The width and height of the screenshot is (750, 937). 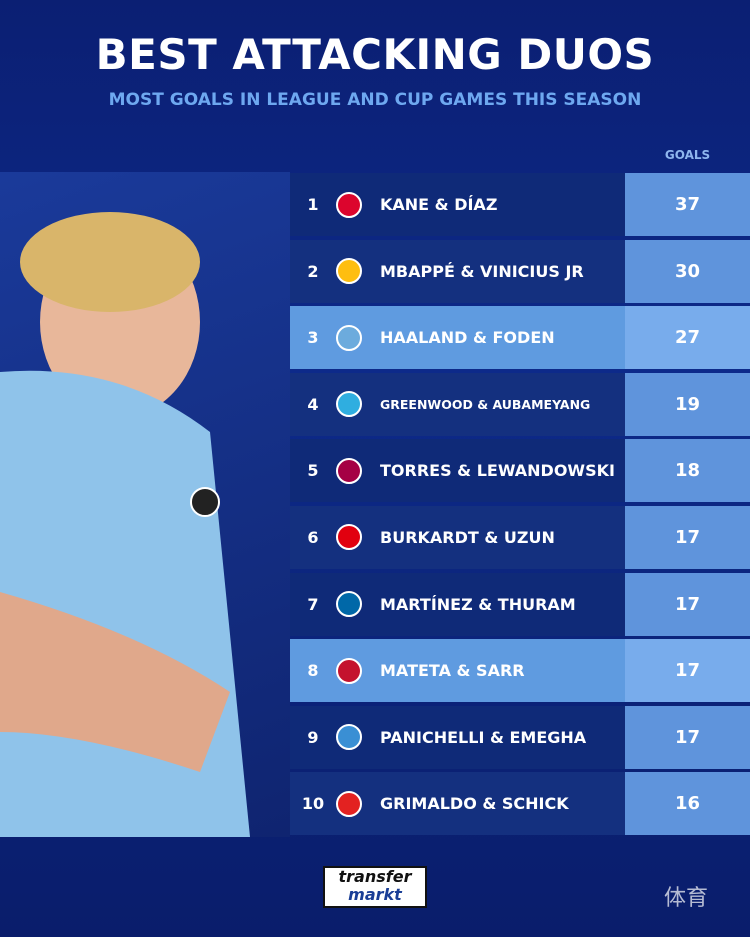 What do you see at coordinates (313, 338) in the screenshot?
I see `rank: 3` at bounding box center [313, 338].